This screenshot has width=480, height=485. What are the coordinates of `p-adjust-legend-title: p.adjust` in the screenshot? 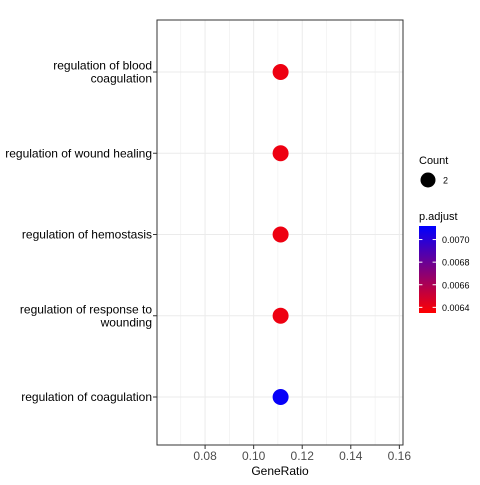 It's located at (438, 217).